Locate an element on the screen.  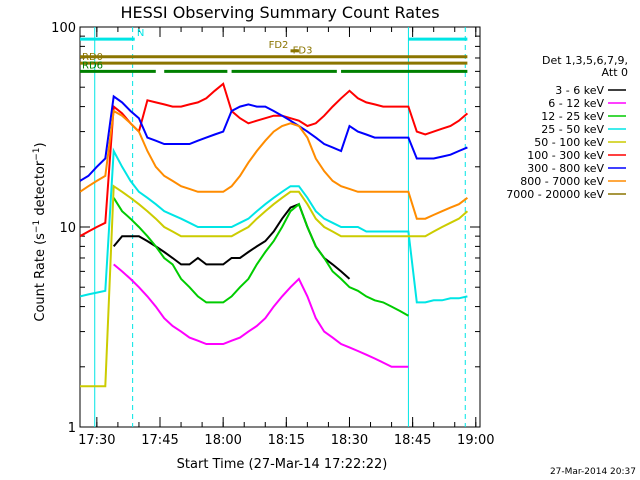
y-axis-label: Count Rate (s−1 detector−1) is located at coordinates (40, 231).